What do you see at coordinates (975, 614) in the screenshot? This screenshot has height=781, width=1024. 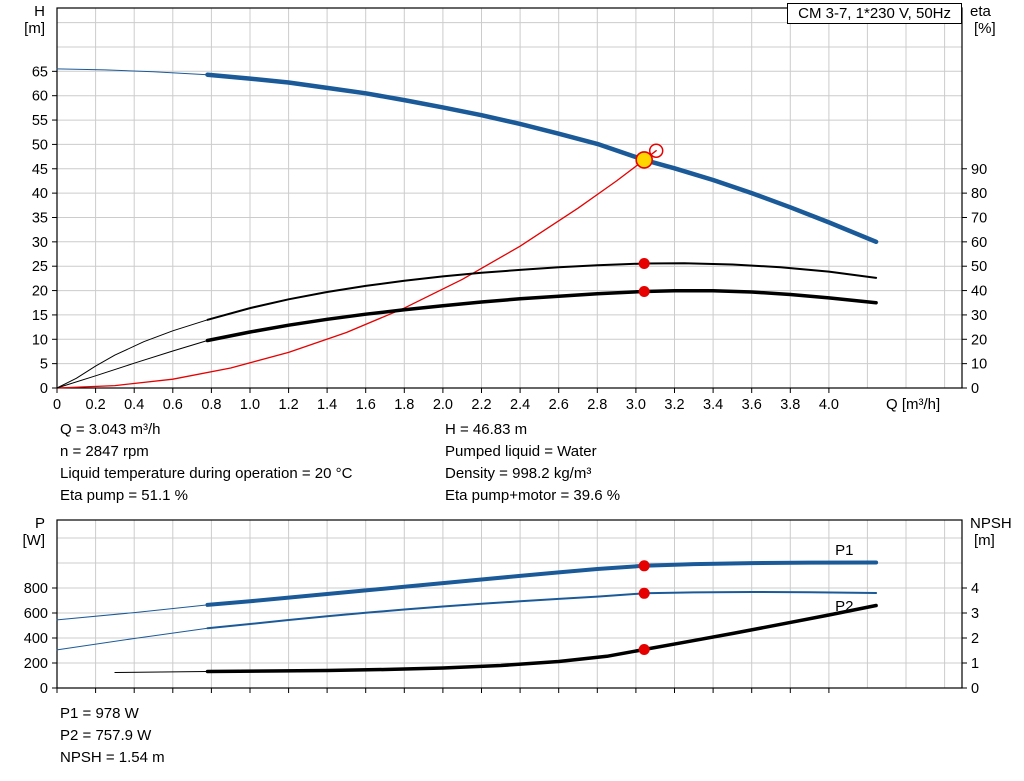 I see `tick-label-right: 3` at bounding box center [975, 614].